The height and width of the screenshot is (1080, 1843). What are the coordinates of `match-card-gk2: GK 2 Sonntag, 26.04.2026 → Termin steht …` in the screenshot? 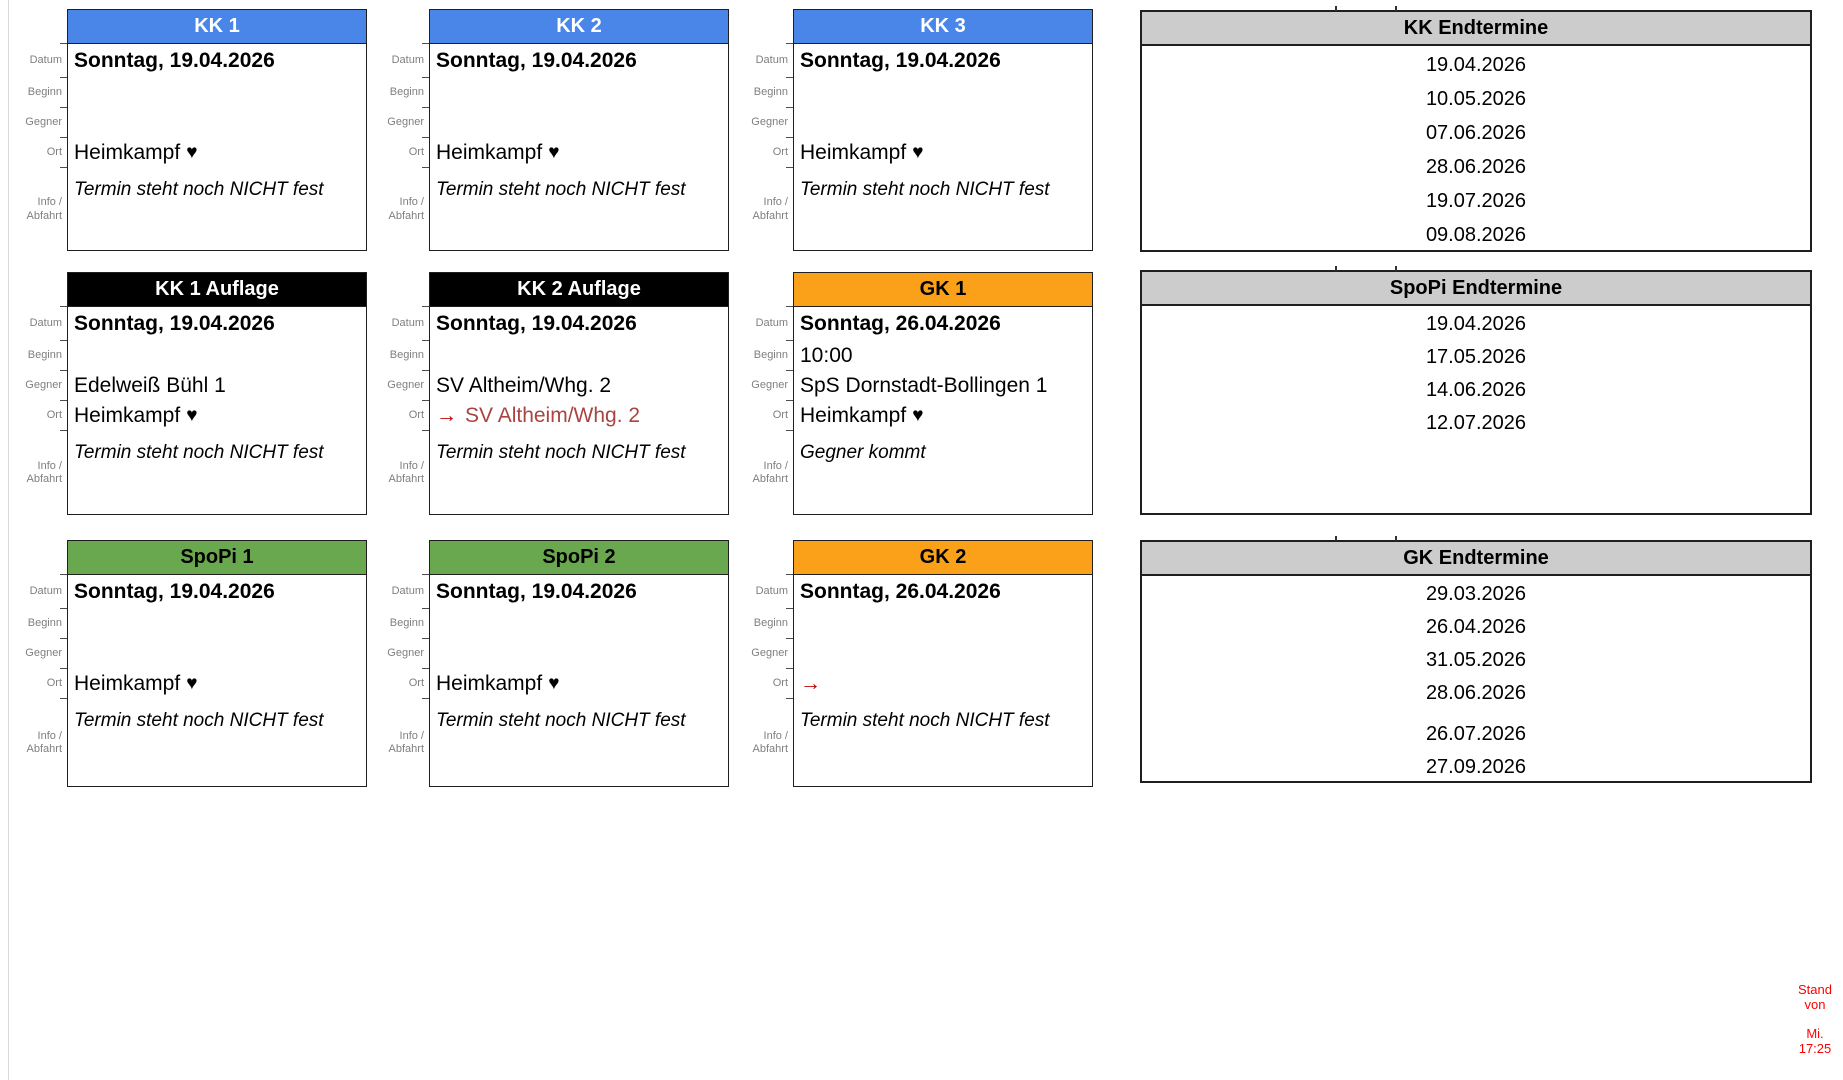 It's located at (943, 663).